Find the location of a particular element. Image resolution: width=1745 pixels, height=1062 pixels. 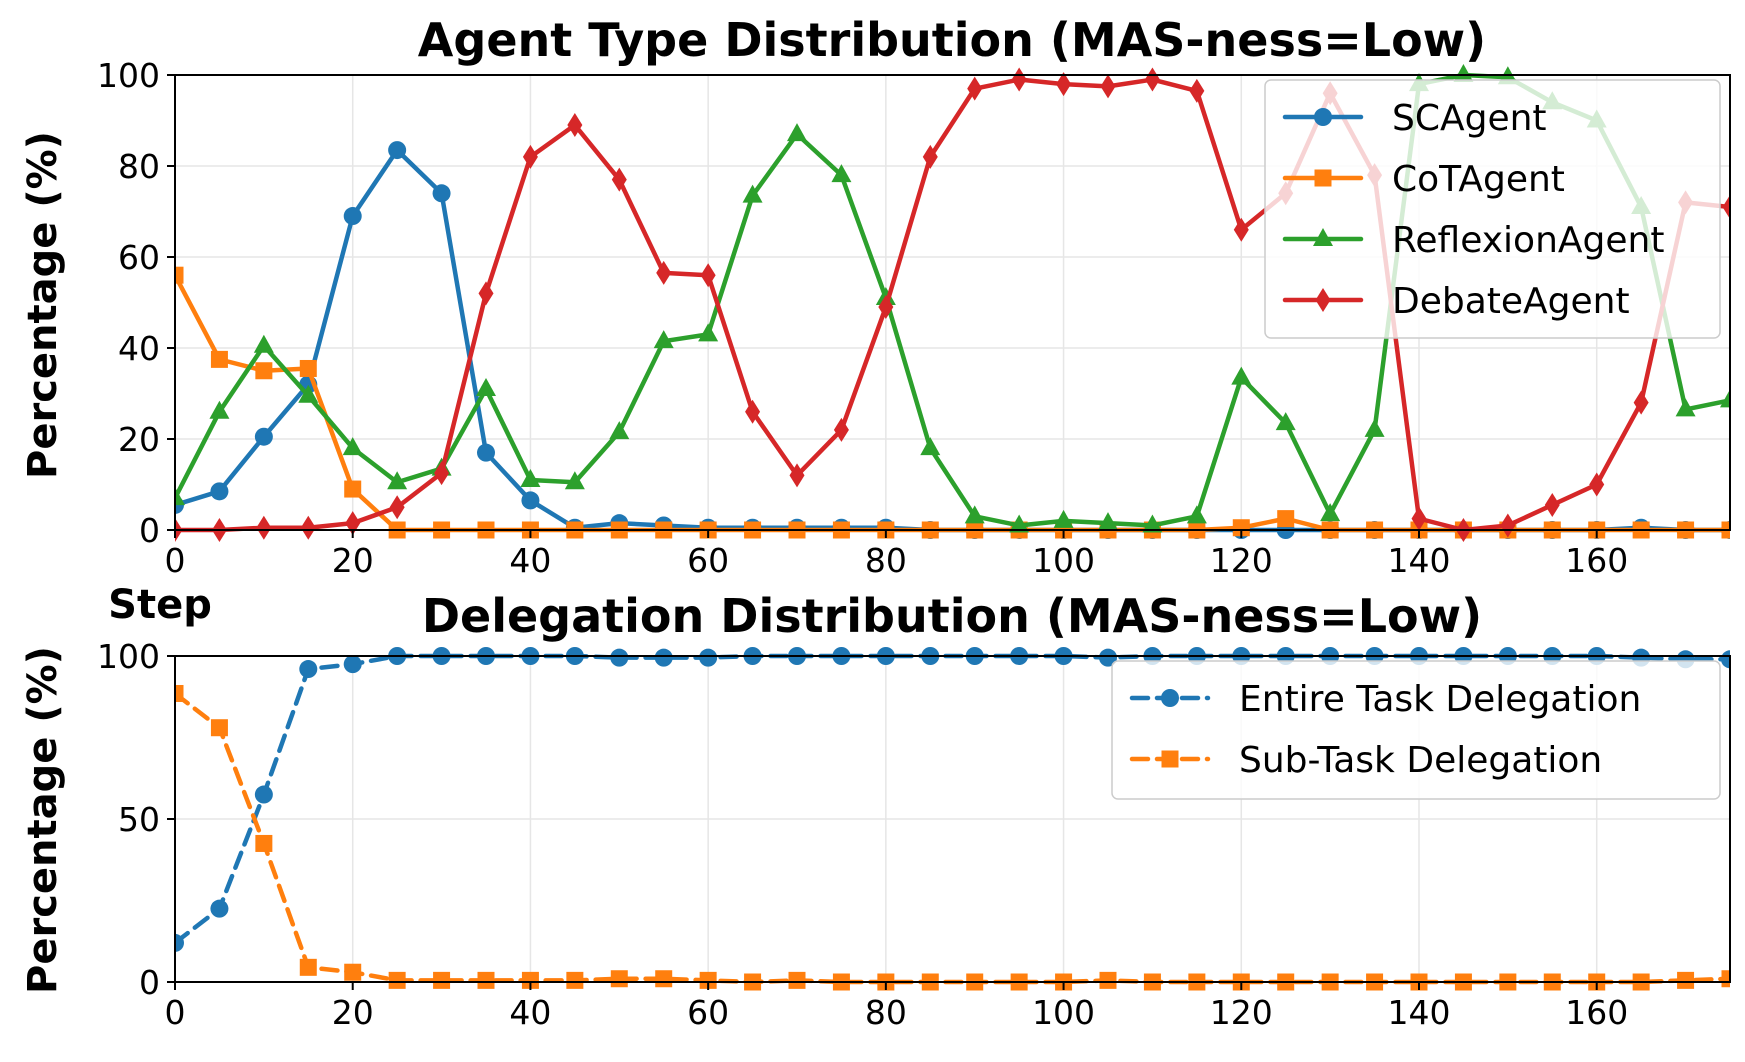

x-axis-label: Step is located at coordinates (160, 605).